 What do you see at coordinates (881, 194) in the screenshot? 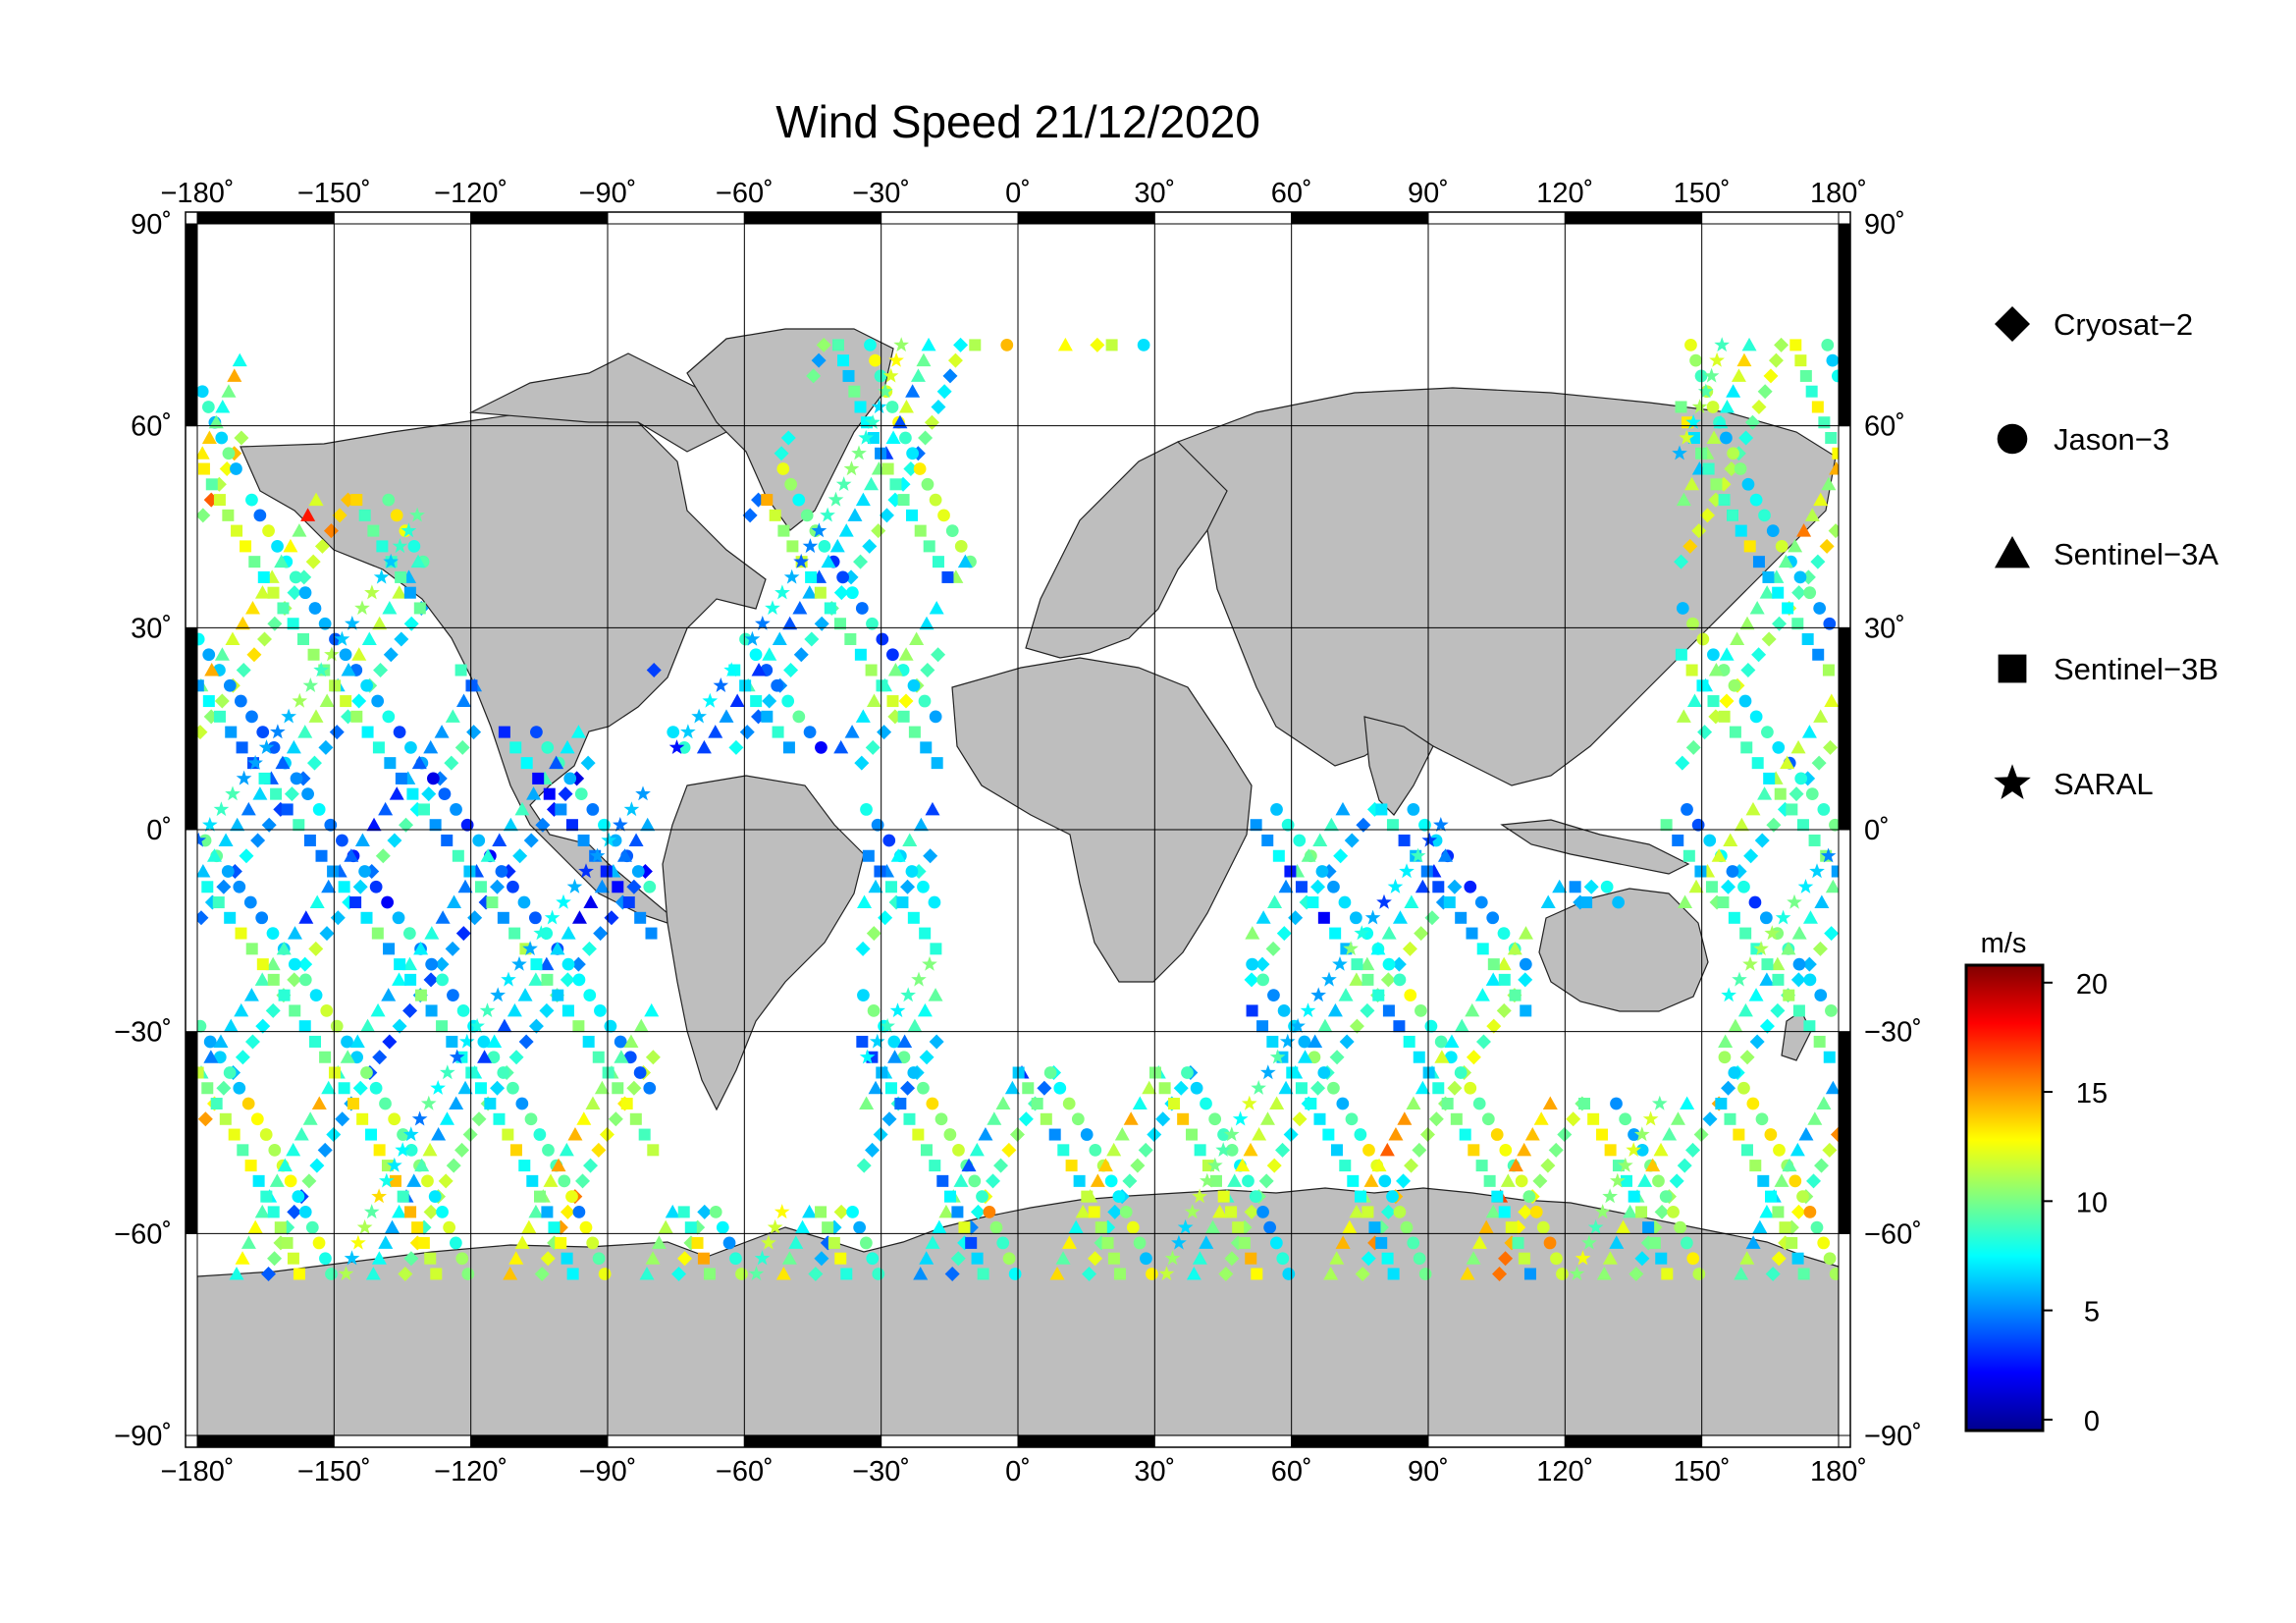
I see `longitude-tick-label: −30˚` at bounding box center [881, 194].